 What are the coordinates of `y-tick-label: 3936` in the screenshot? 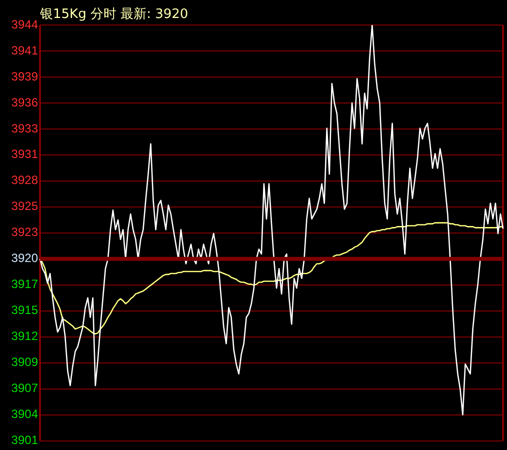 It's located at (24, 102).